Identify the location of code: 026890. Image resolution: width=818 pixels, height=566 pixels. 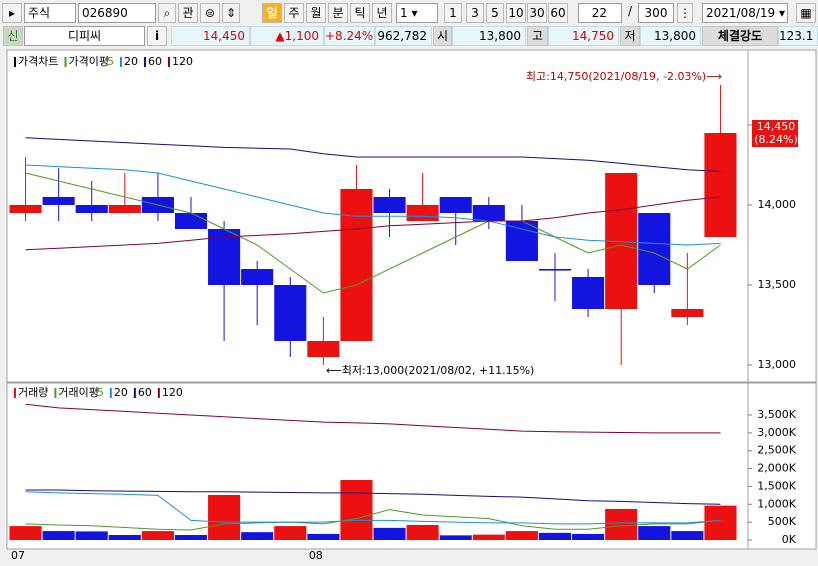
(105, 13).